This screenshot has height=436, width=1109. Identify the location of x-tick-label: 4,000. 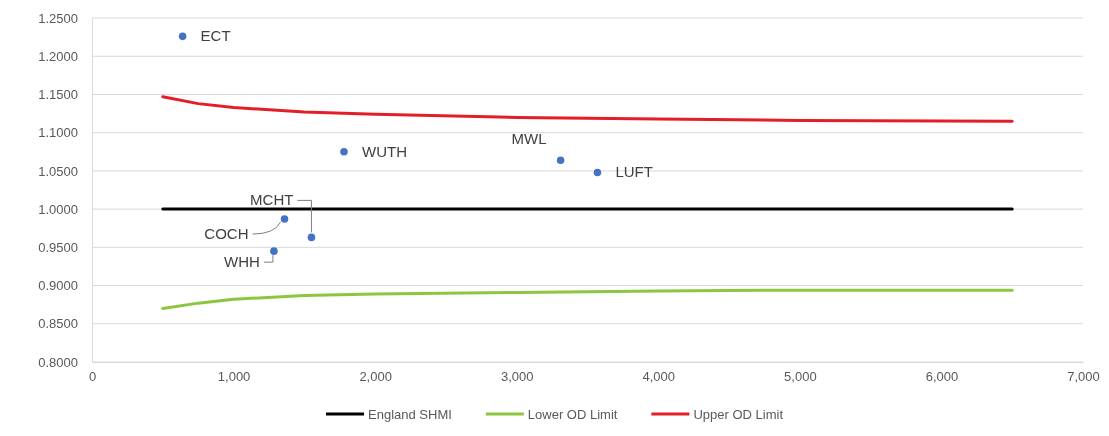
(659, 377).